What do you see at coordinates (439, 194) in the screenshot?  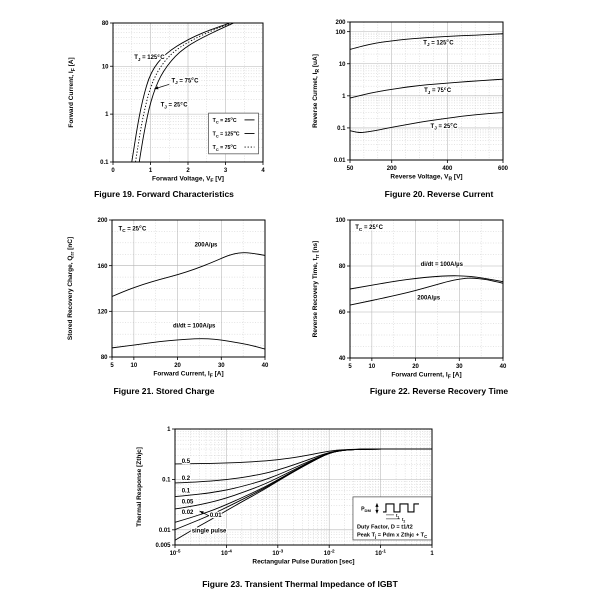 I see `figure-20-caption: Figure 20. Reverse Current` at bounding box center [439, 194].